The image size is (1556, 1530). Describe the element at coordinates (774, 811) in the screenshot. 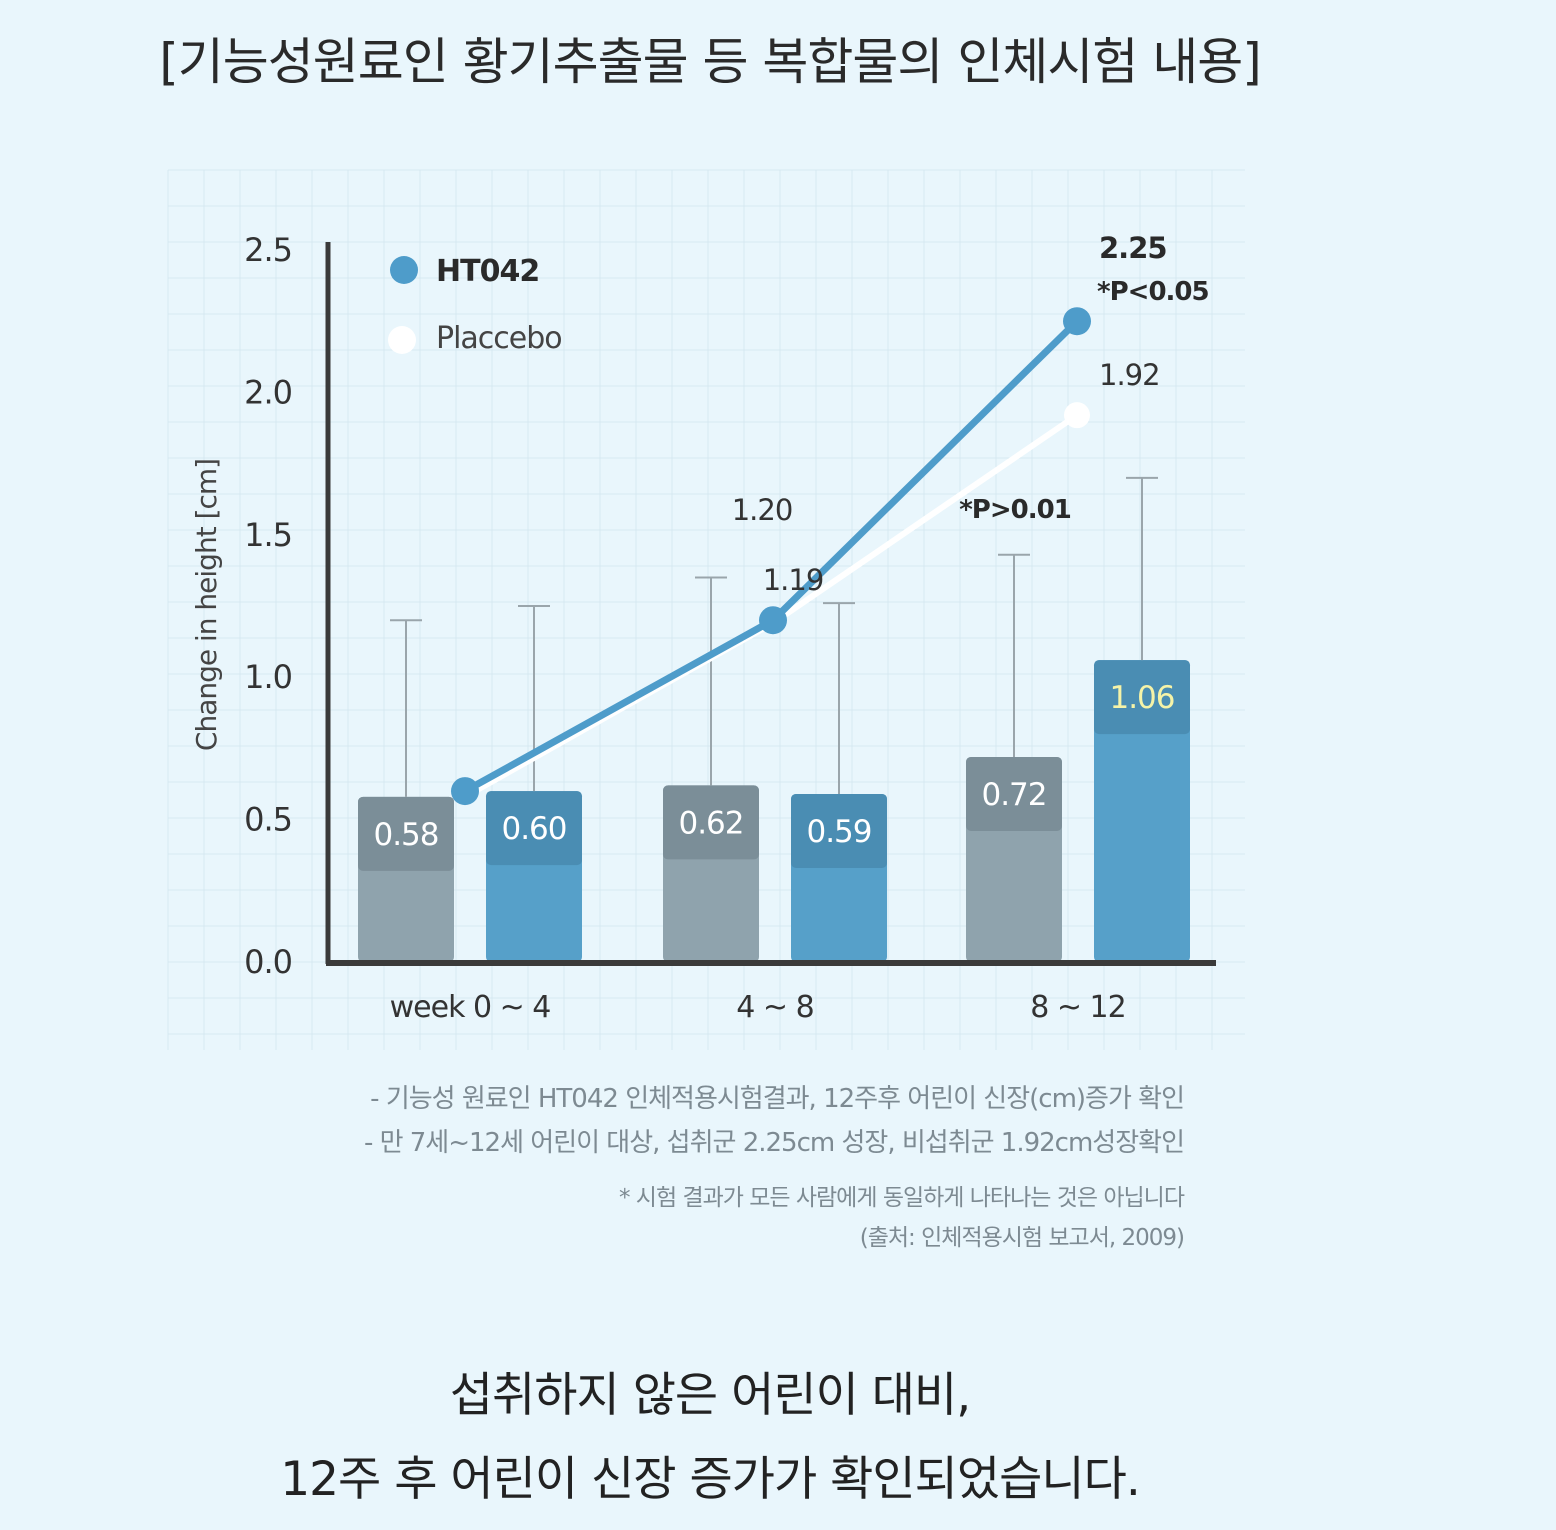

I see `bars` at that location.